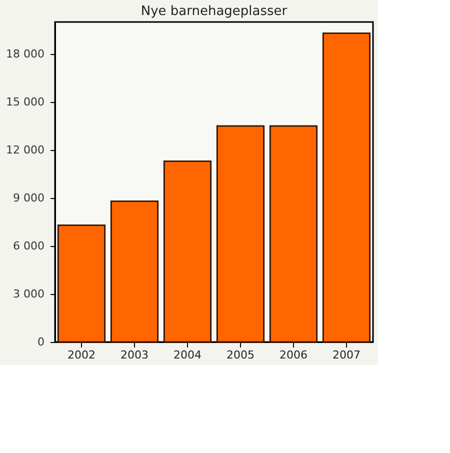  What do you see at coordinates (25, 150) in the screenshot?
I see `y-tick-label: 12 000` at bounding box center [25, 150].